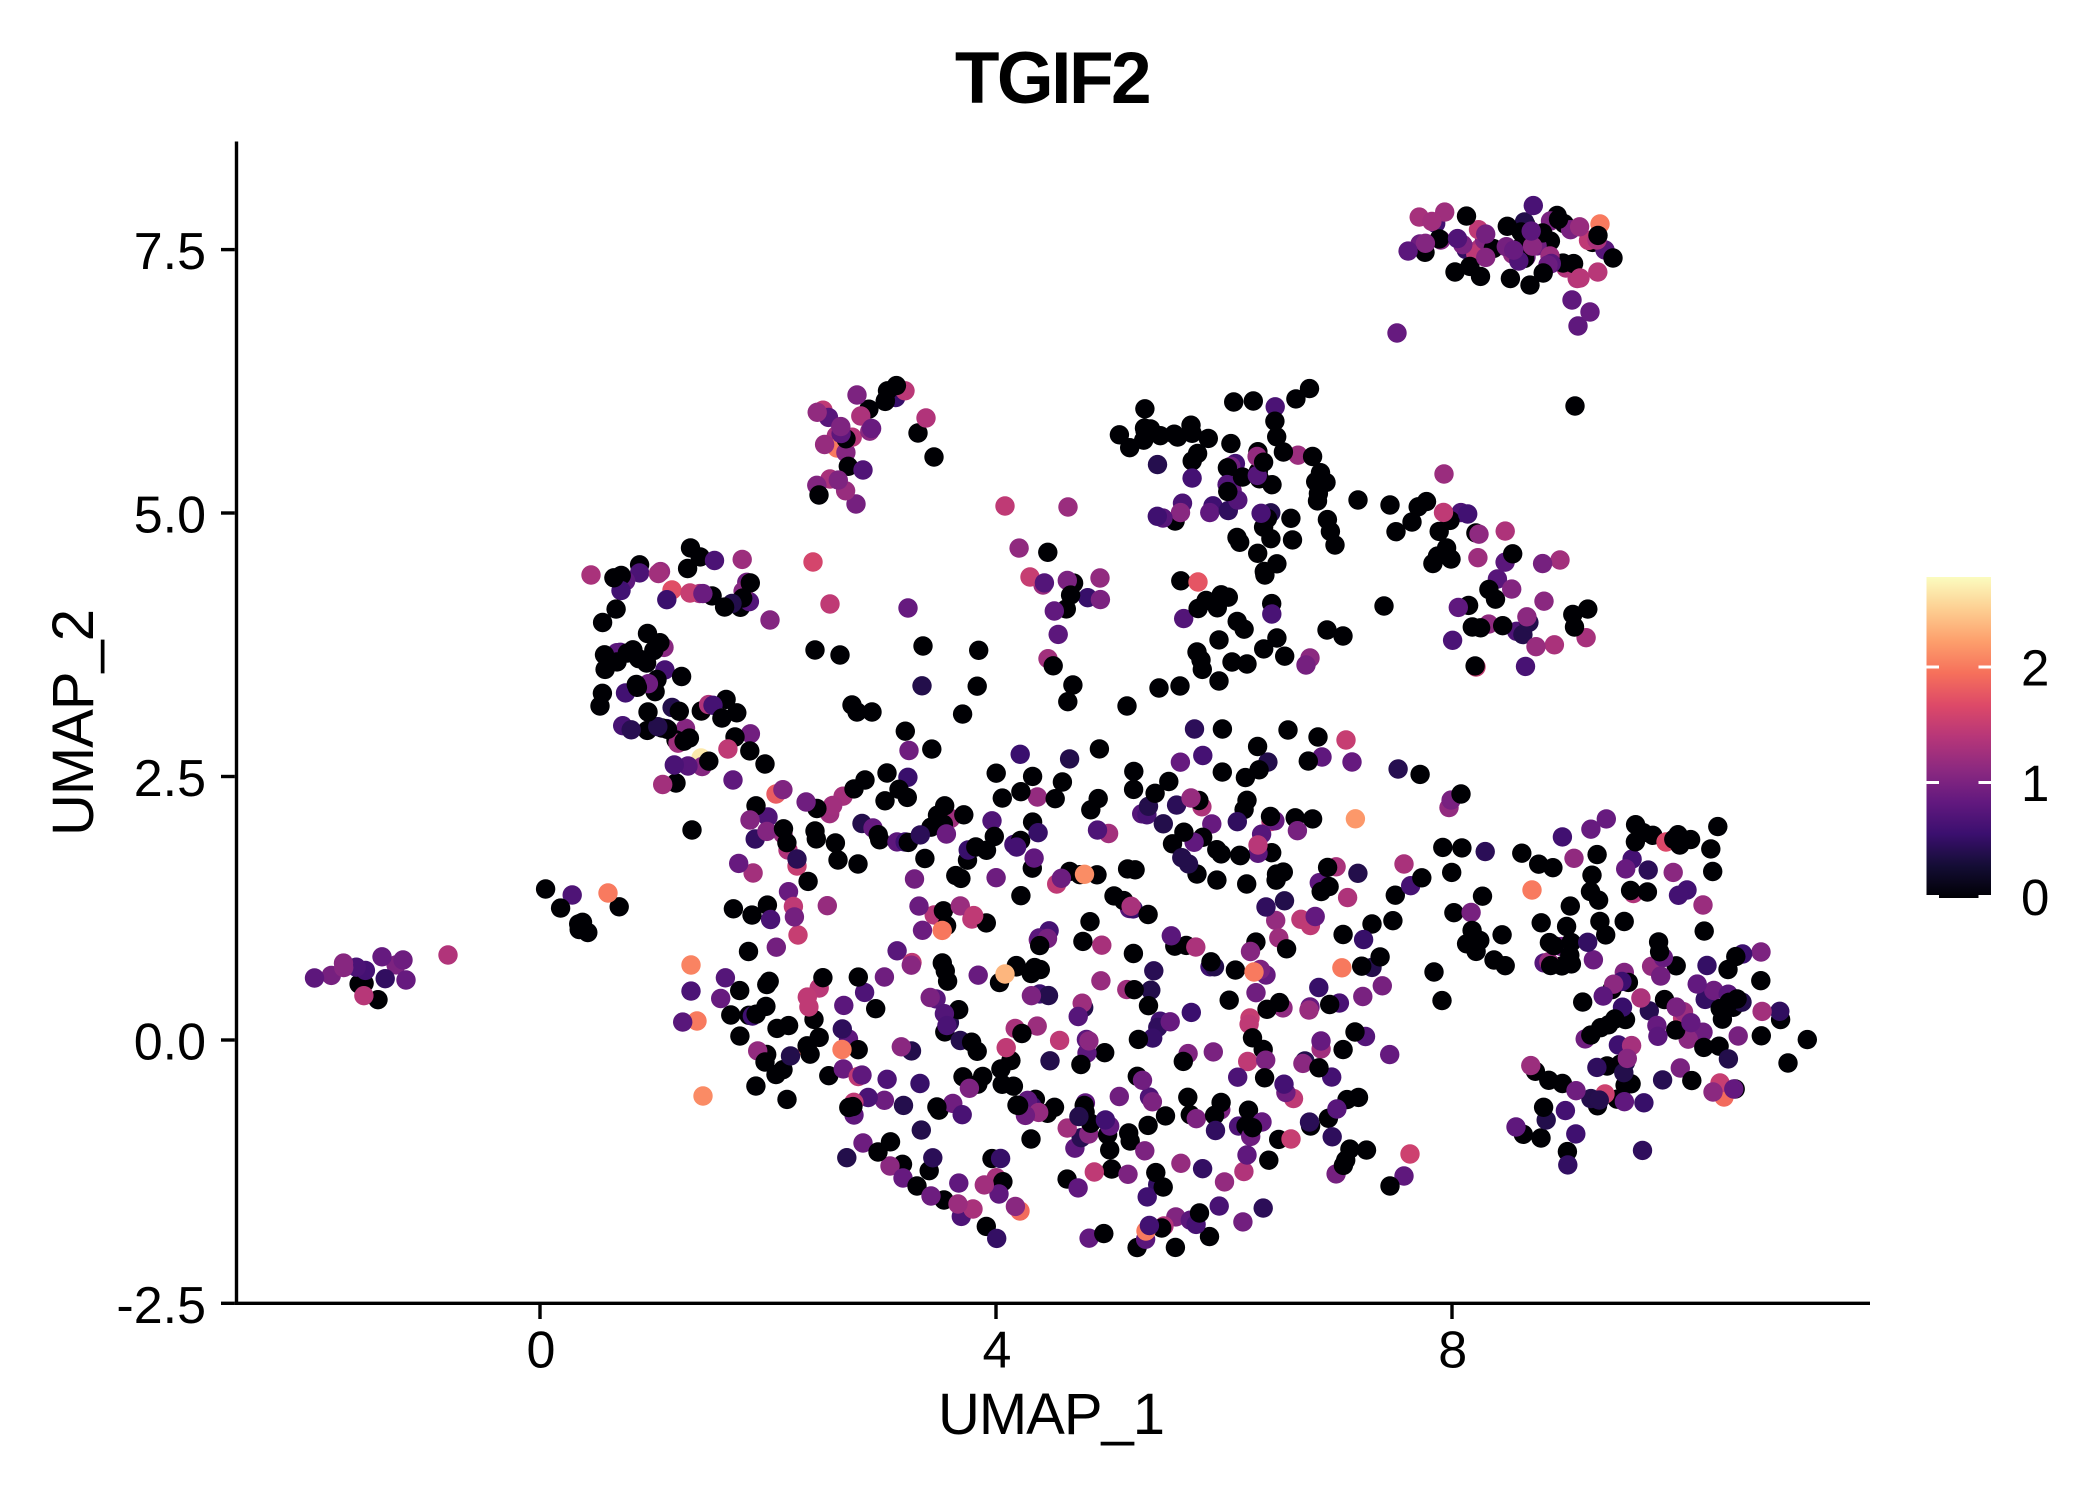 The height and width of the screenshot is (1500, 2100). What do you see at coordinates (2035, 668) in the screenshot?
I see `svg-text: 2` at bounding box center [2035, 668].